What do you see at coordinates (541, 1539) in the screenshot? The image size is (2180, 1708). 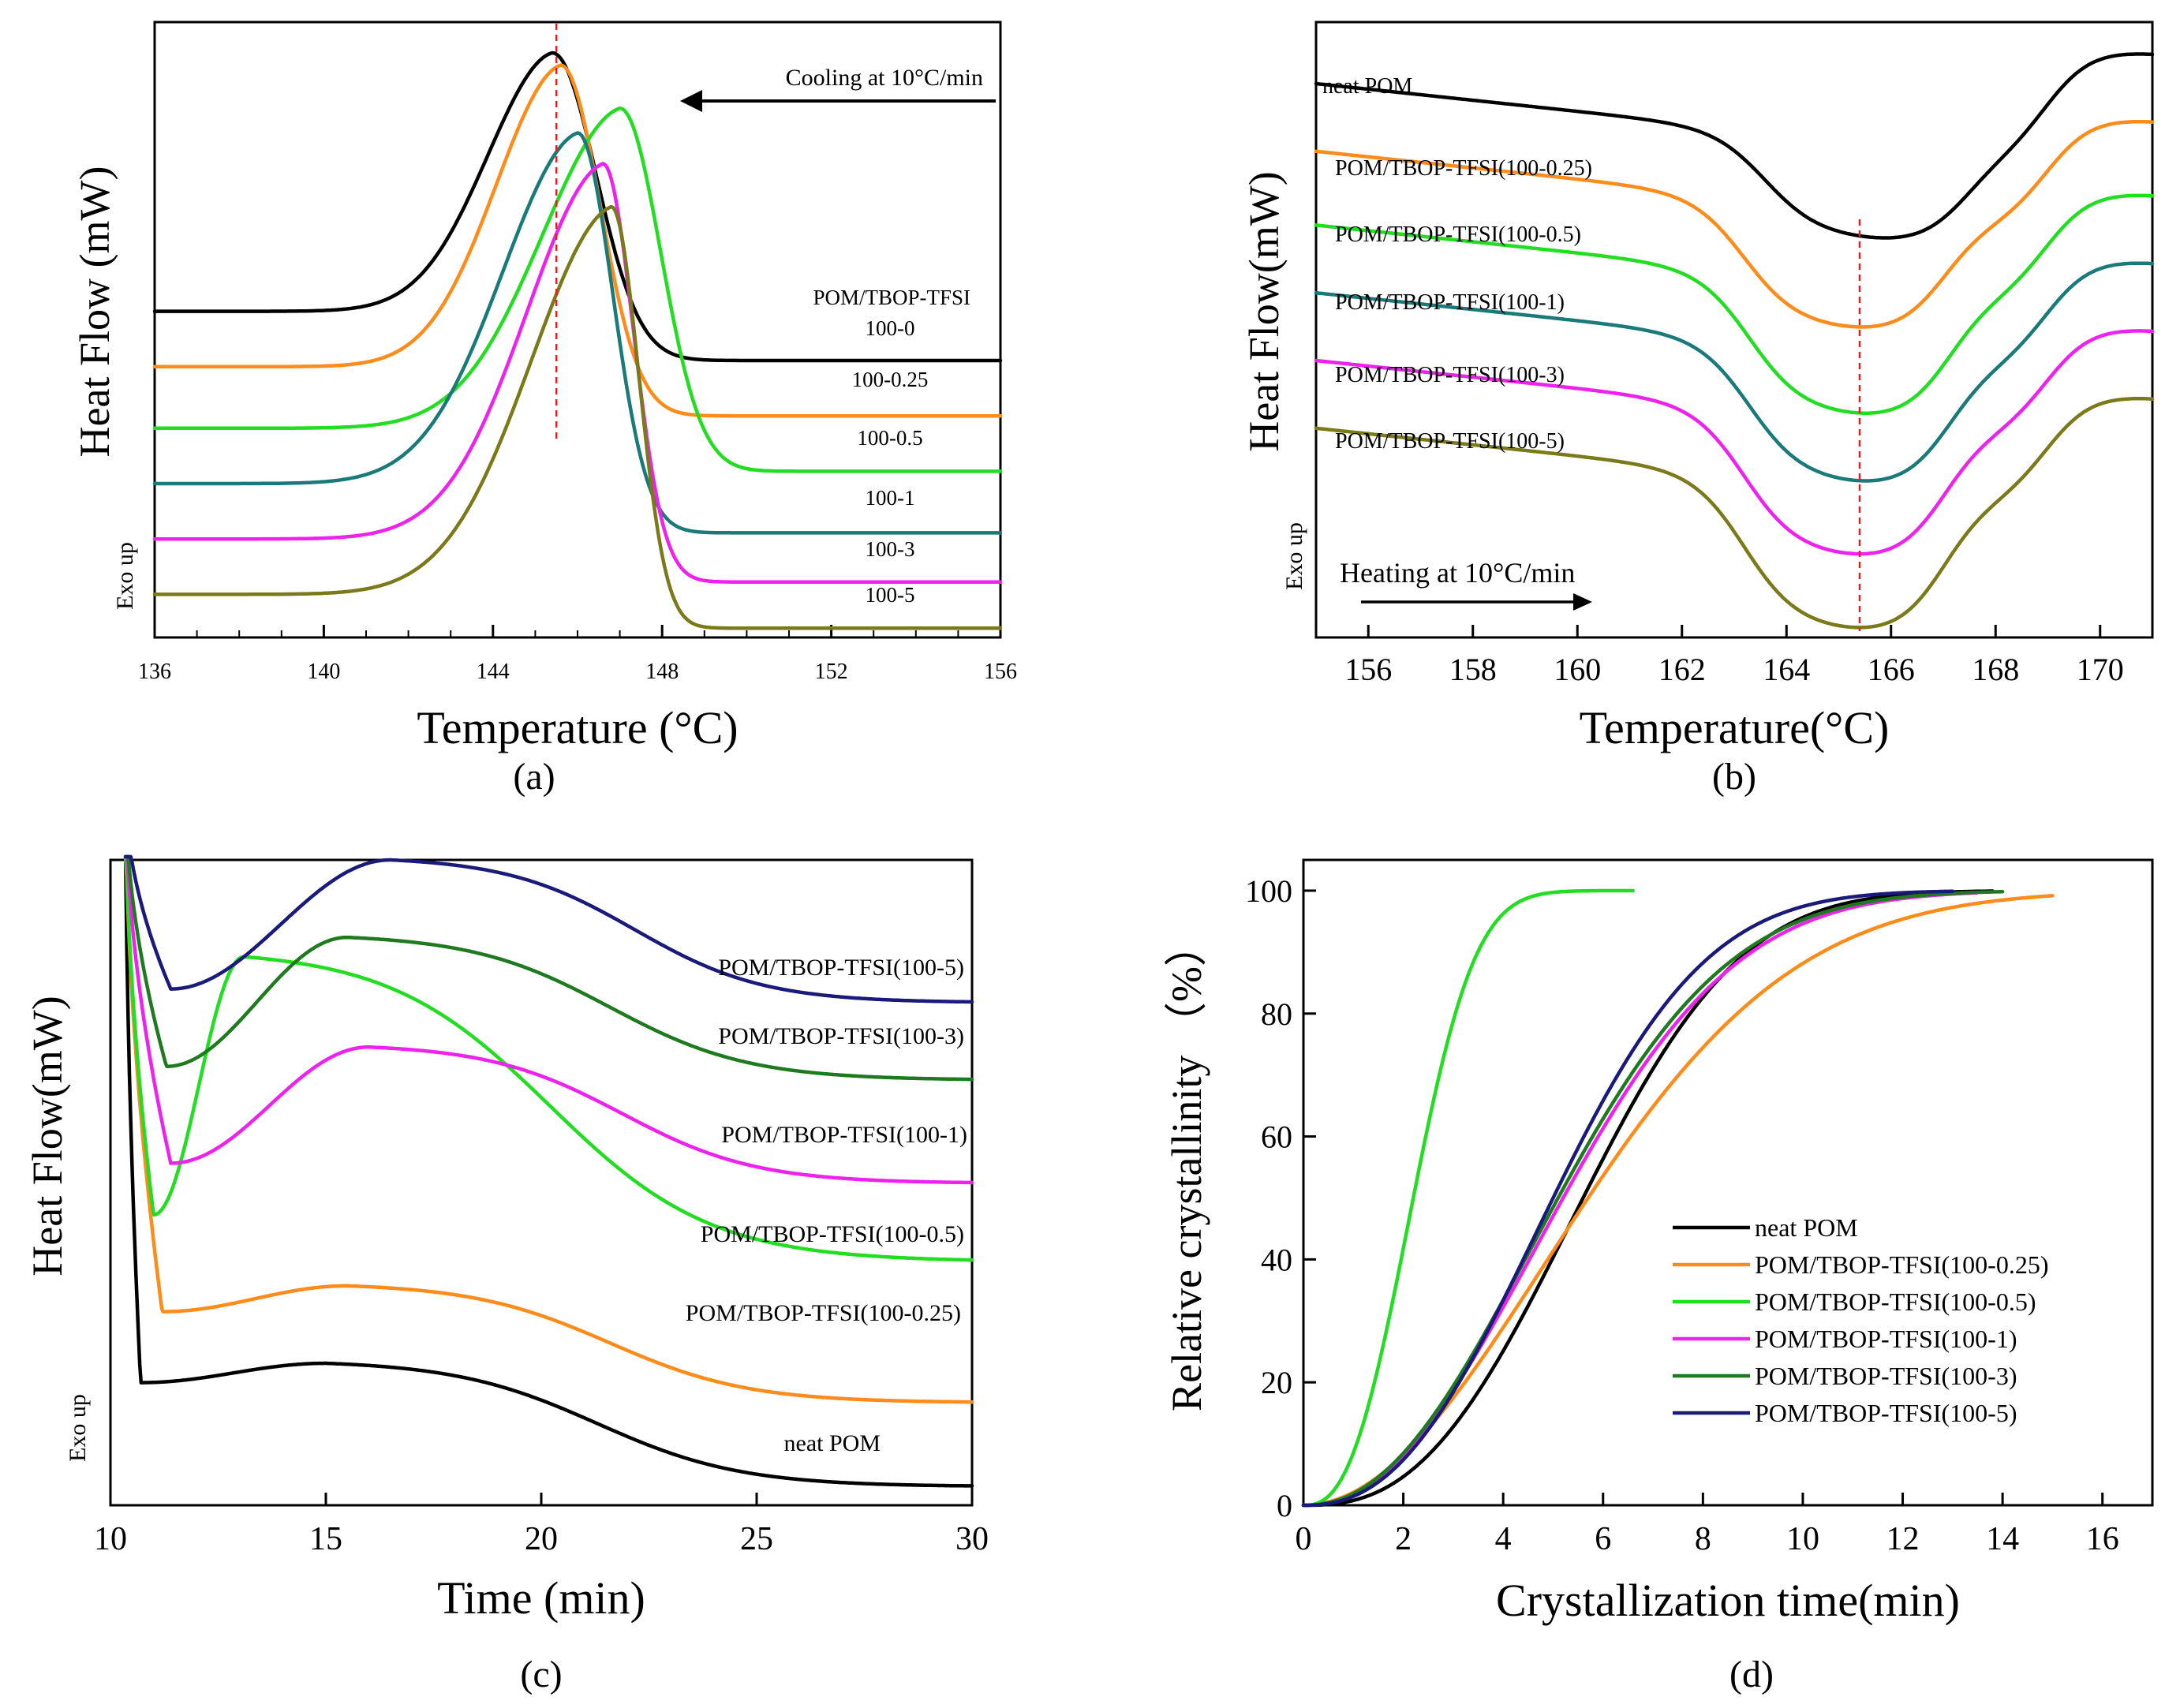 I see `x-tick-label: 20` at bounding box center [541, 1539].